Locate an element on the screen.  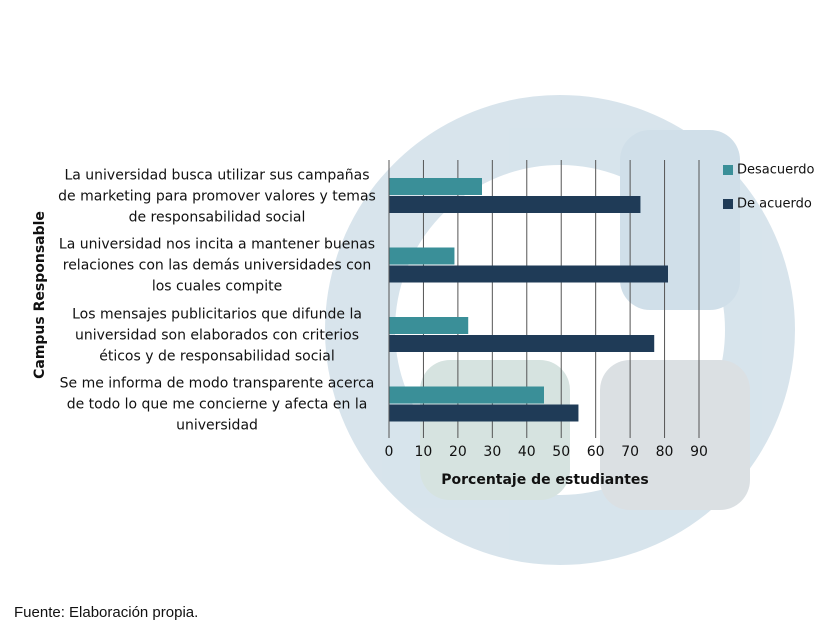
x-tick-label: 0 is located at coordinates (389, 452).